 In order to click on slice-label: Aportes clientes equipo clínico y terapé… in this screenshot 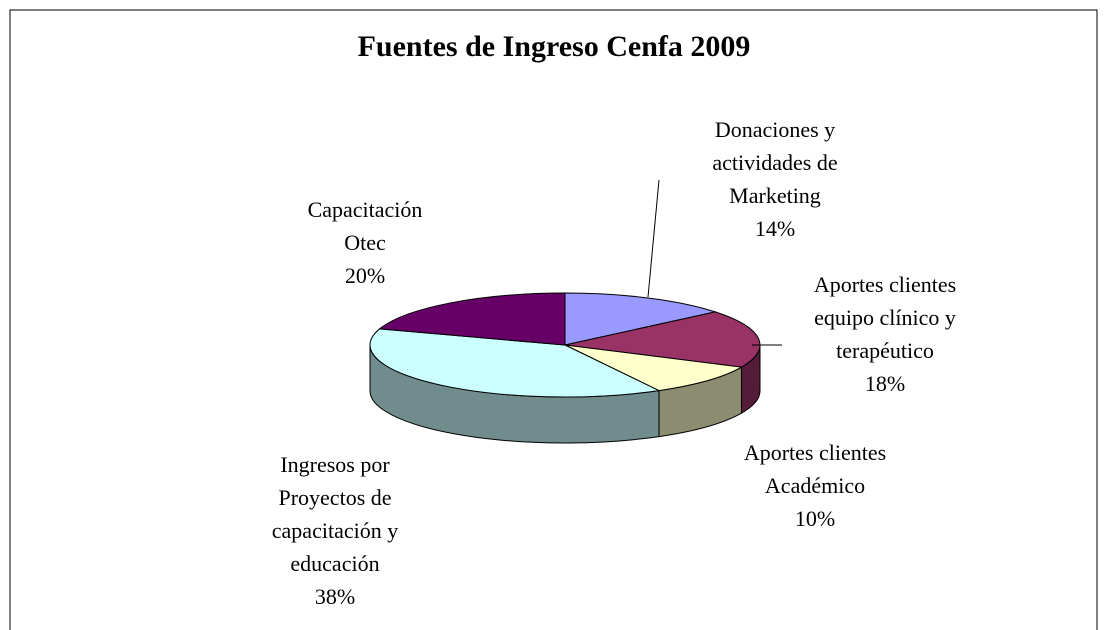, I will do `click(885, 334)`.